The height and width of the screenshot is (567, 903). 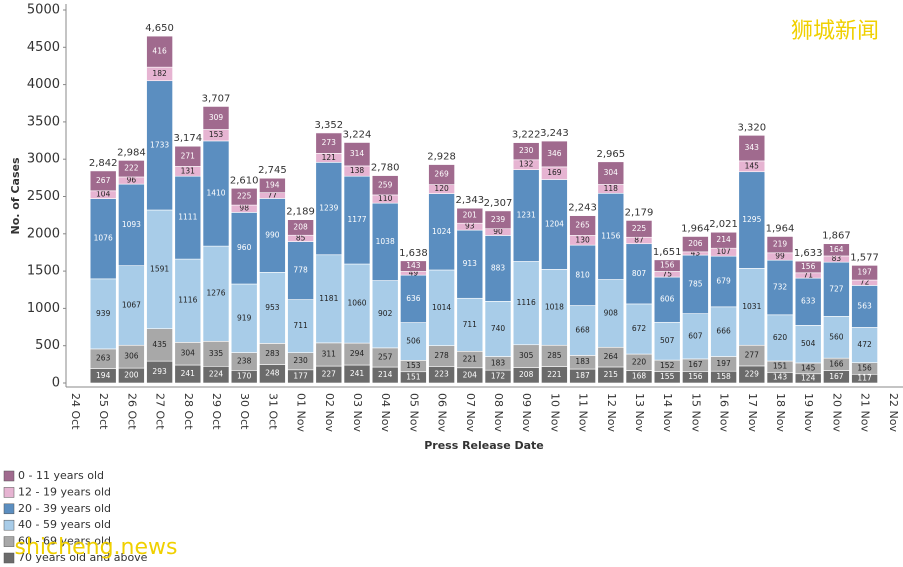 I want to click on total-label: 3,352, so click(x=328, y=125).